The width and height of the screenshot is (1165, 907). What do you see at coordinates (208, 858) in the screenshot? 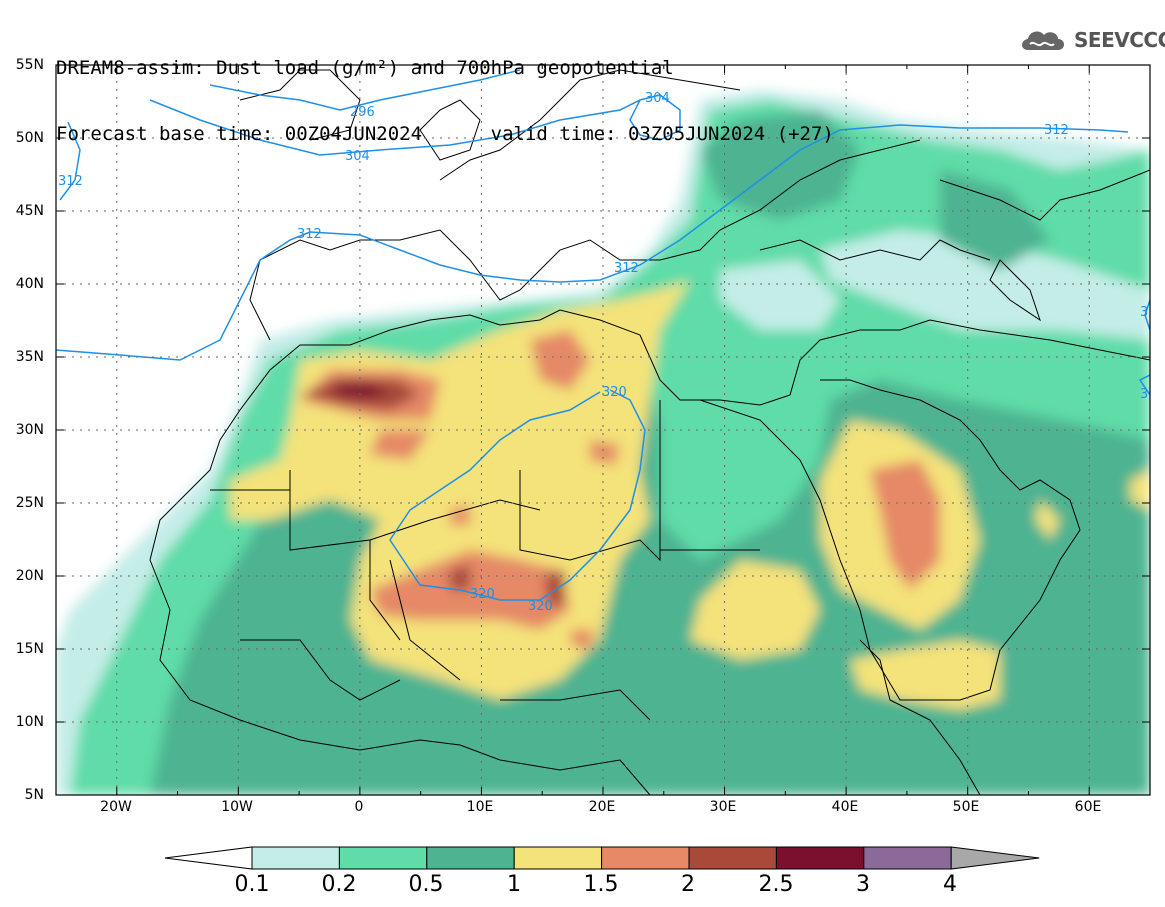
I see `colorbar-min-arrow` at bounding box center [208, 858].